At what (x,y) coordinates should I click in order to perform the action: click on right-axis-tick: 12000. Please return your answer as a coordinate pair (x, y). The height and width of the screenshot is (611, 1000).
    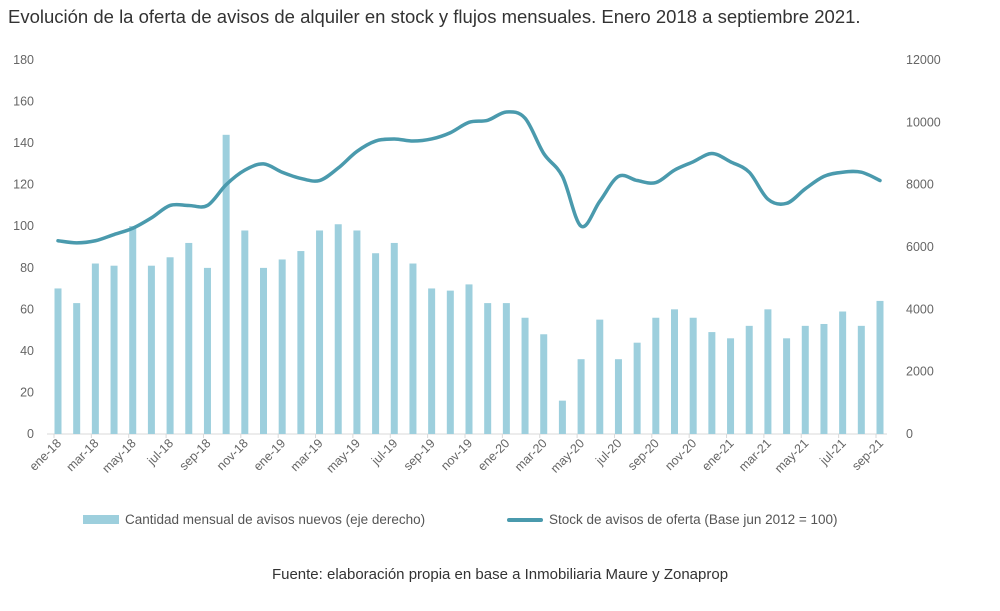
    Looking at the image, I should click on (923, 60).